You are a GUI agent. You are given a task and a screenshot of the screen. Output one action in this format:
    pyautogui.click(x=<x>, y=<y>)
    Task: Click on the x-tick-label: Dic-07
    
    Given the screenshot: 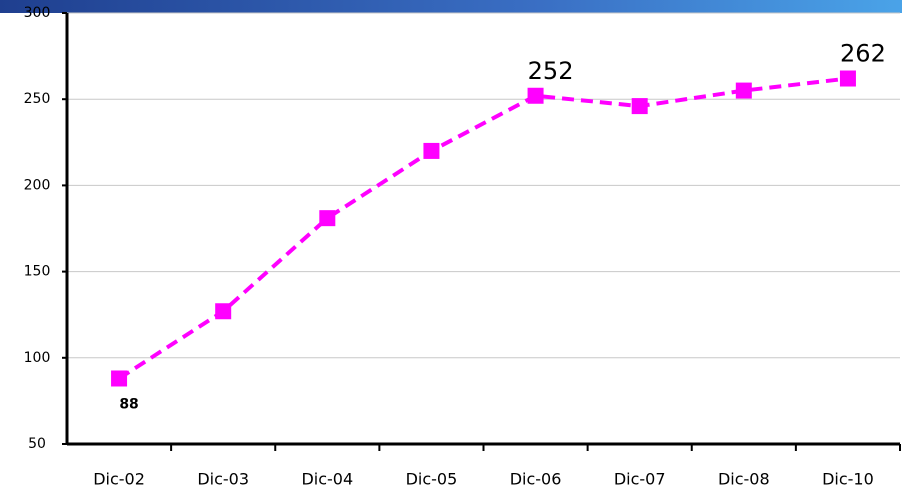 What is the action you would take?
    pyautogui.click(x=640, y=479)
    